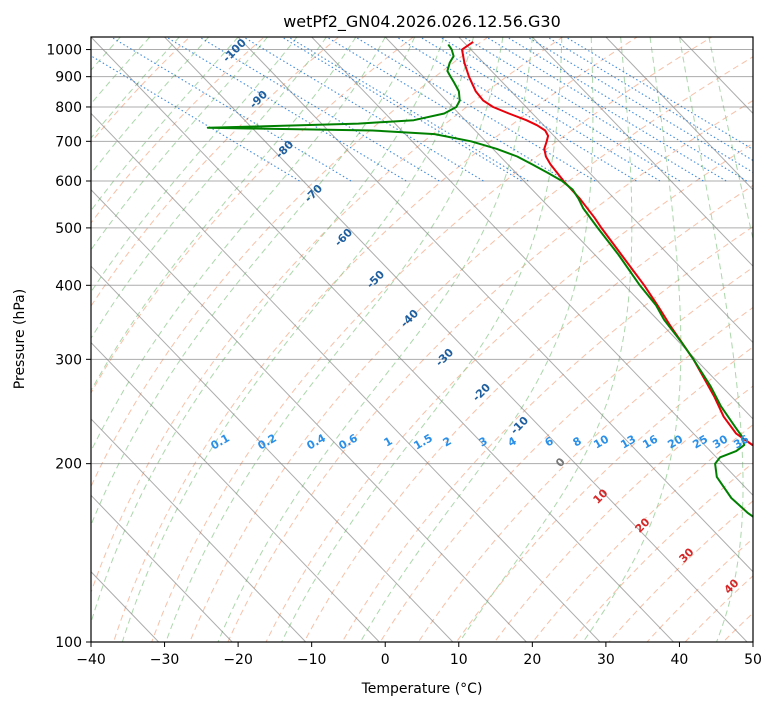  I want to click on y-tick-label: 1000, so click(64, 51).